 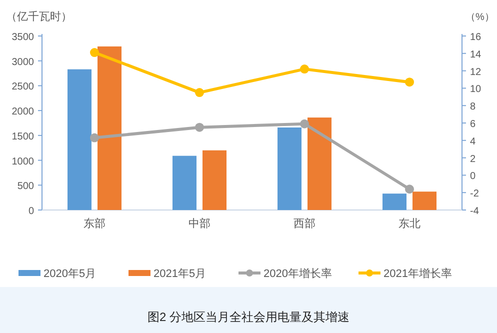 I want to click on x-tick-label: 西部, so click(x=305, y=223).